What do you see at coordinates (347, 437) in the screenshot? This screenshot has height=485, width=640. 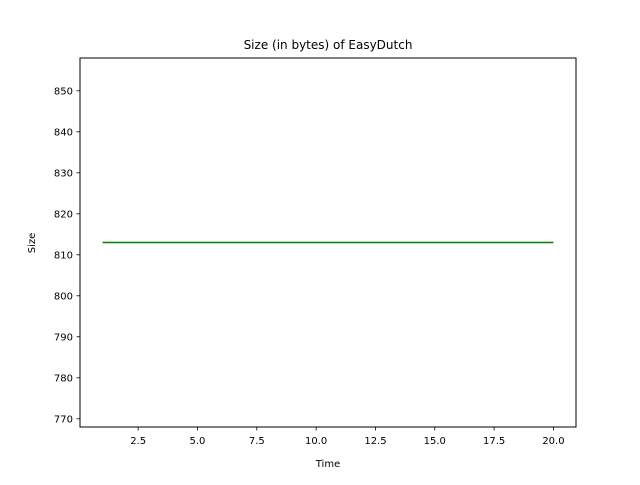 I see `x-axis: 2.5 5.0 7.5 10.0 12.5 15.0 17.5 20.0` at bounding box center [347, 437].